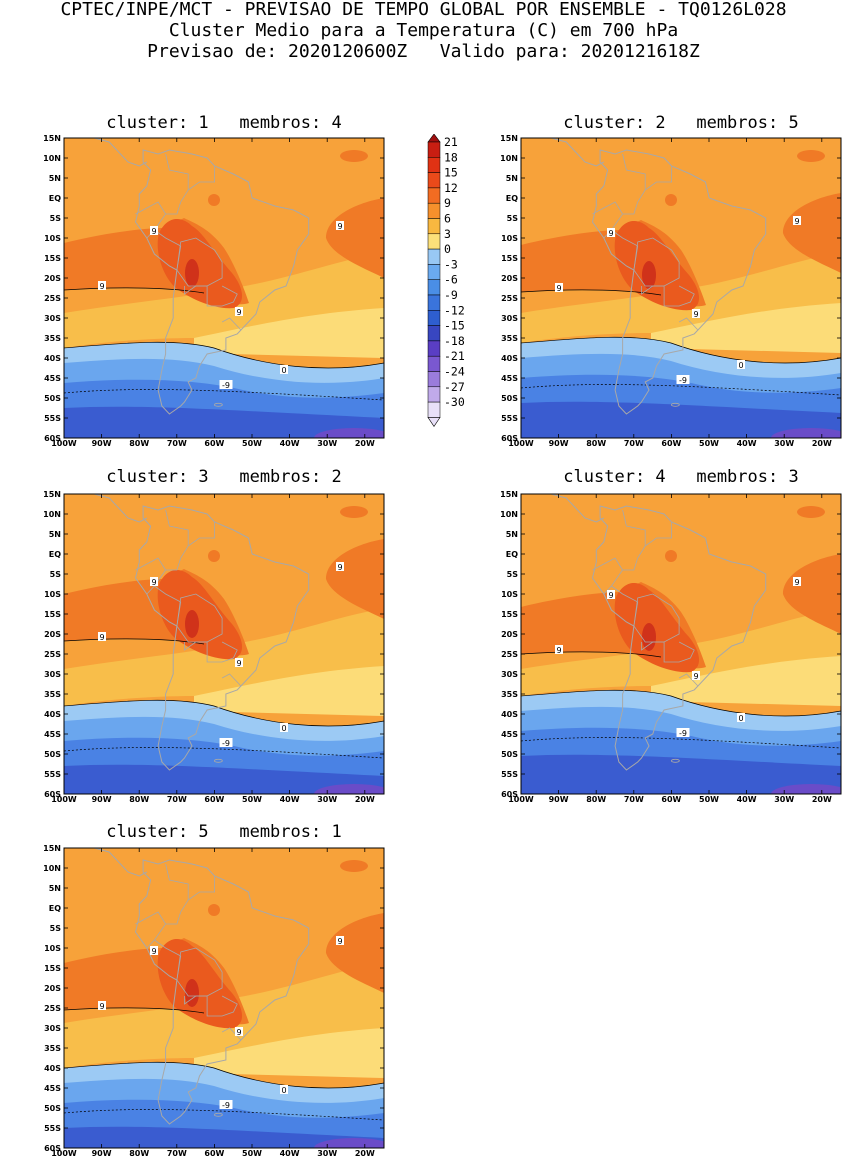  I want to click on lon-tick-label: 40W, so click(290, 1153).